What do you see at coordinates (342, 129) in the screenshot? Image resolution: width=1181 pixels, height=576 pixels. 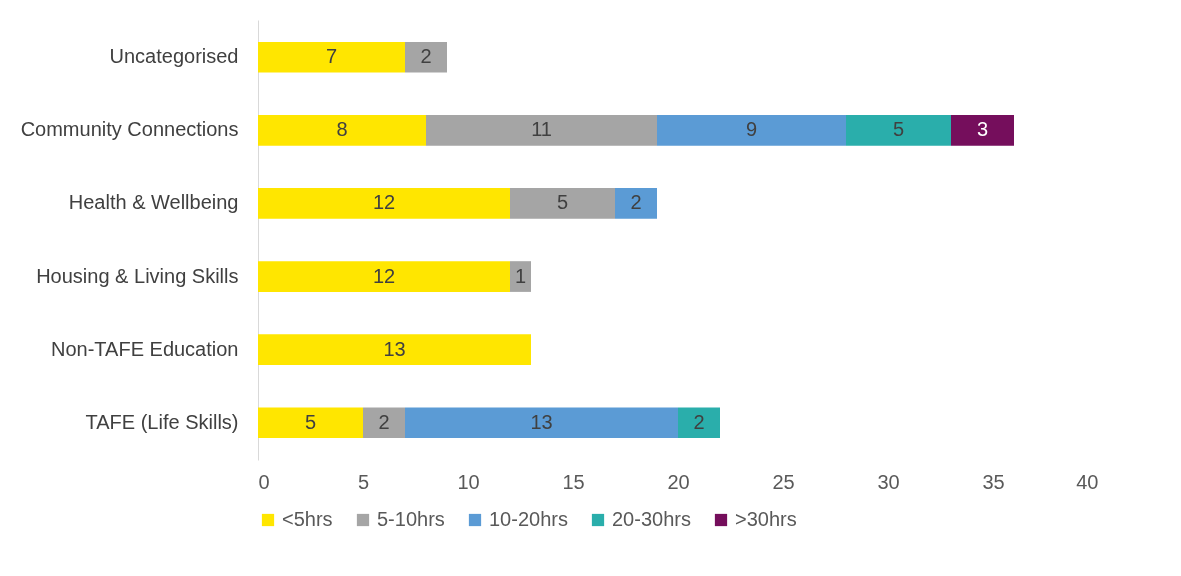 I see `data-label: 8` at bounding box center [342, 129].